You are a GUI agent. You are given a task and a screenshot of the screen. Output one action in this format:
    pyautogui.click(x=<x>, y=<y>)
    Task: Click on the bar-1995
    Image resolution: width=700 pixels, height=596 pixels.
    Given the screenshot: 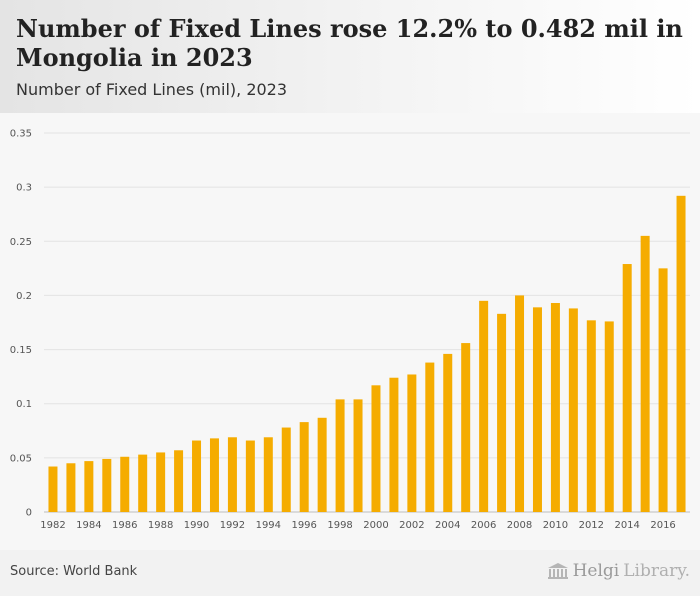 What is the action you would take?
    pyautogui.click(x=286, y=469)
    